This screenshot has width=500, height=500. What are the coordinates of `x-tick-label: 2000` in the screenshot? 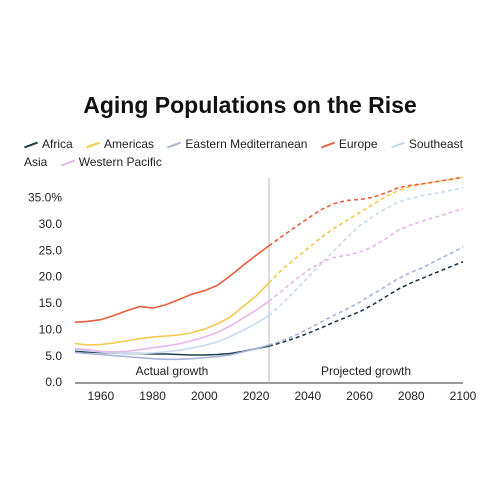 It's located at (204, 396).